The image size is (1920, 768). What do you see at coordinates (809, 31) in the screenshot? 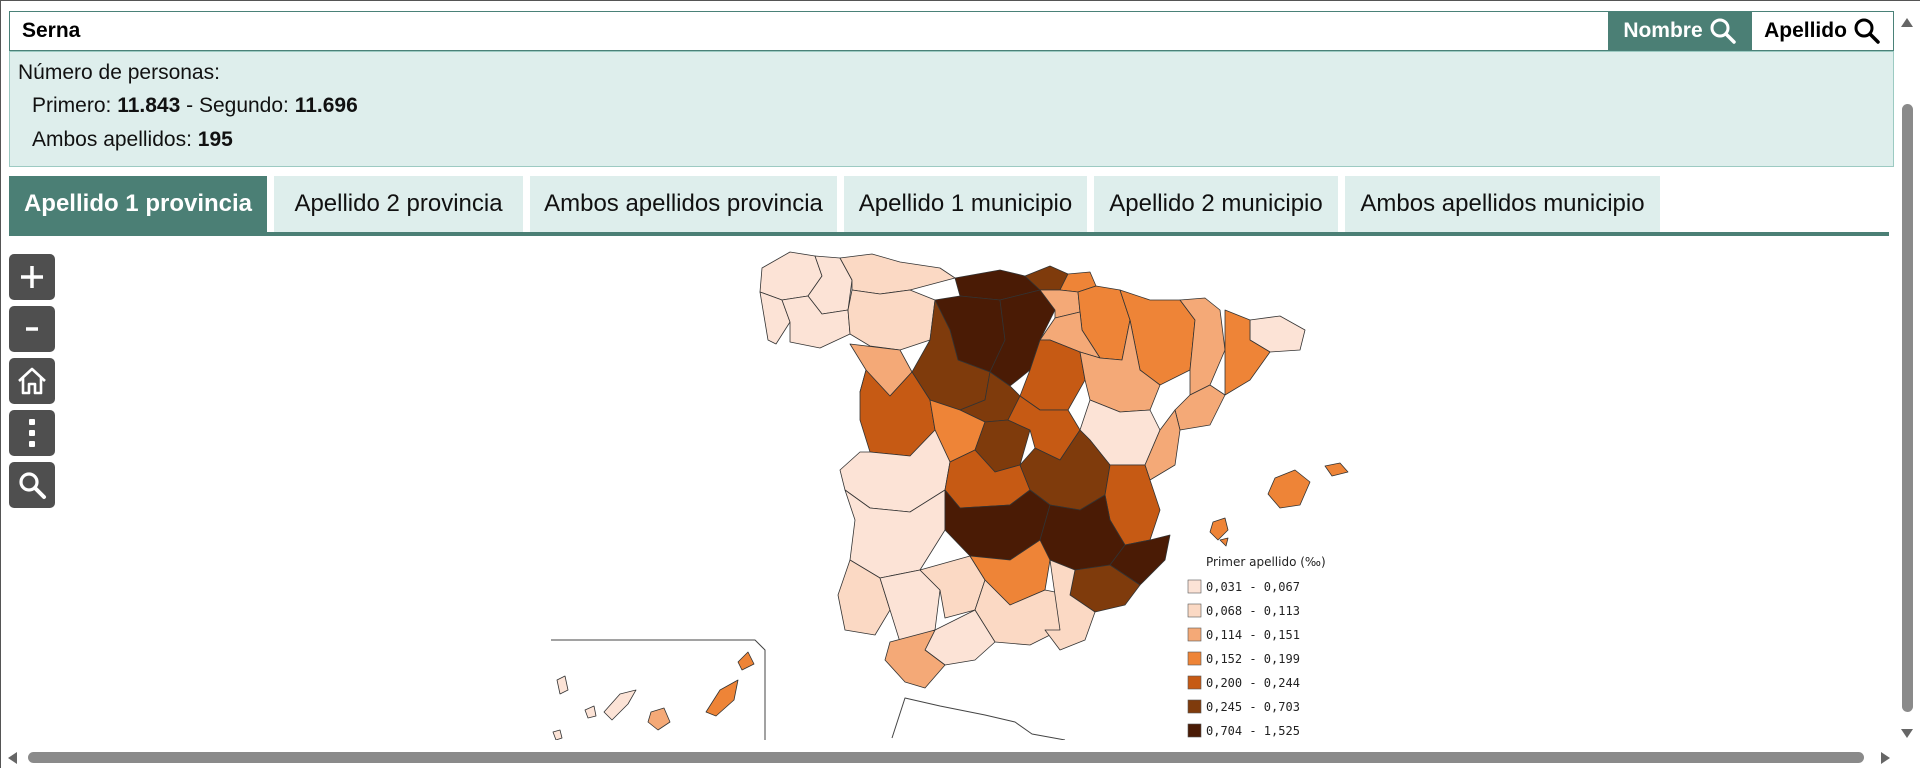
I see `search-input` at bounding box center [809, 31].